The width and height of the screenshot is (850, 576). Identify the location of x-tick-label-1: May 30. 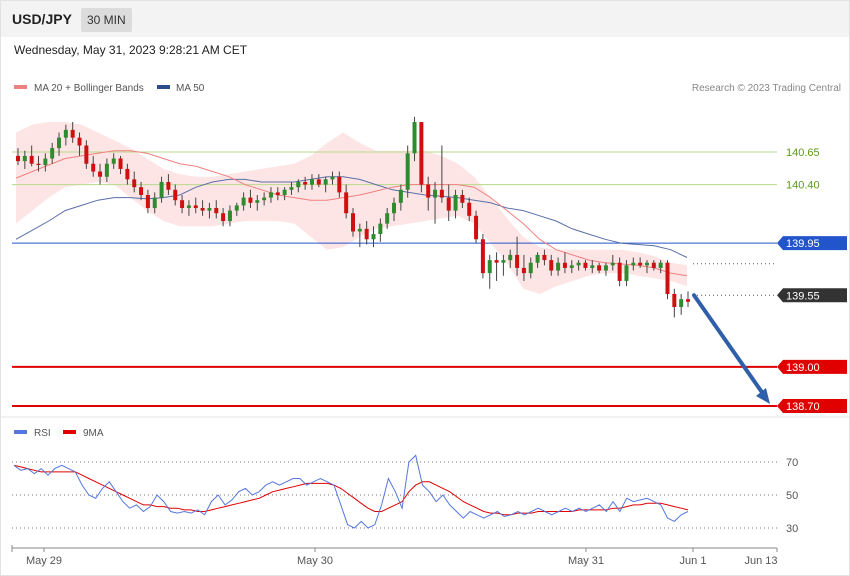
(315, 561).